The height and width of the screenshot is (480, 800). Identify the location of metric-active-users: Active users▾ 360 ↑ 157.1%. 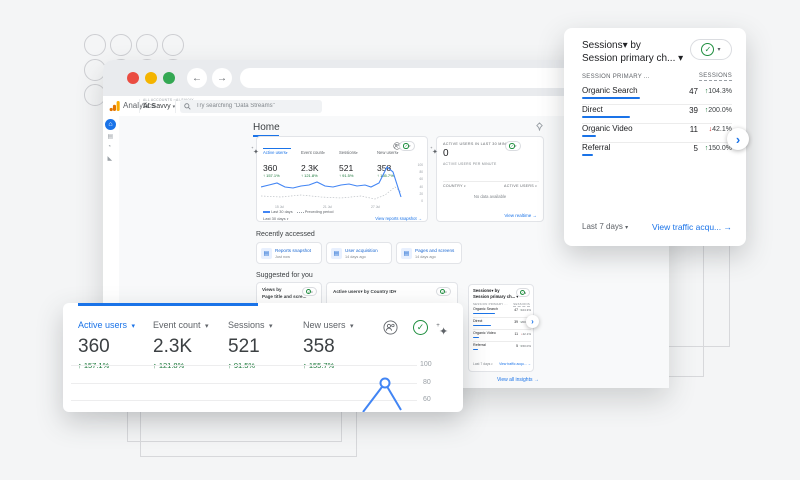
(277, 159).